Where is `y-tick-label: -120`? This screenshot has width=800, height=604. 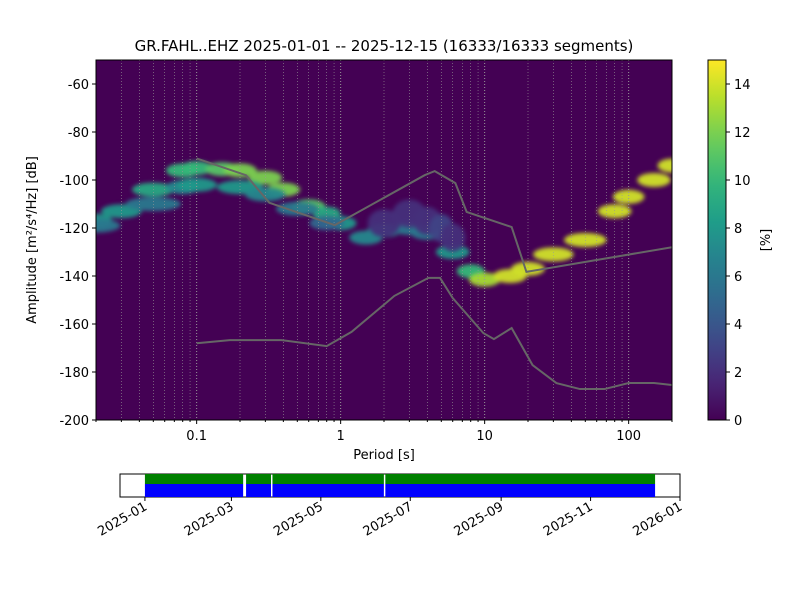 y-tick-label: -120 is located at coordinates (74, 229).